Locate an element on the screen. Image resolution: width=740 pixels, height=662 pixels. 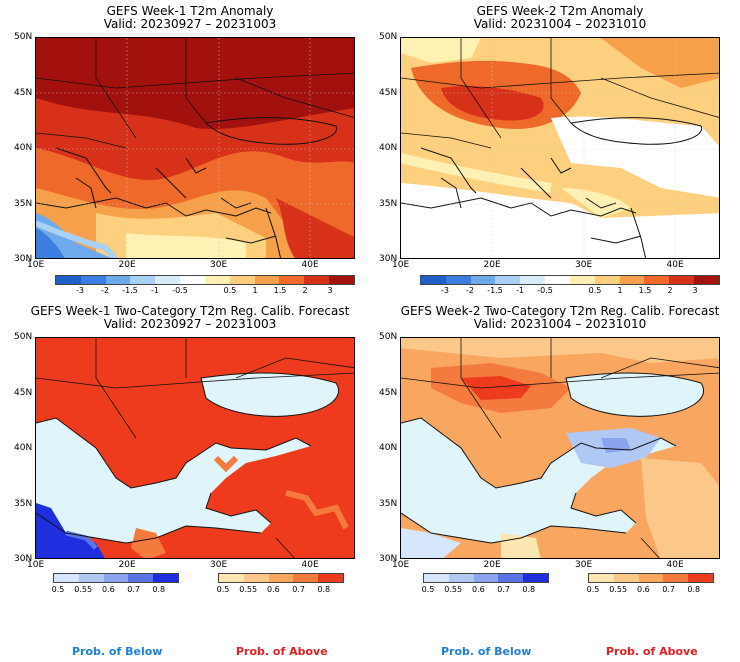
anomaly-colorbar-tick: 2 is located at coordinates (305, 290).